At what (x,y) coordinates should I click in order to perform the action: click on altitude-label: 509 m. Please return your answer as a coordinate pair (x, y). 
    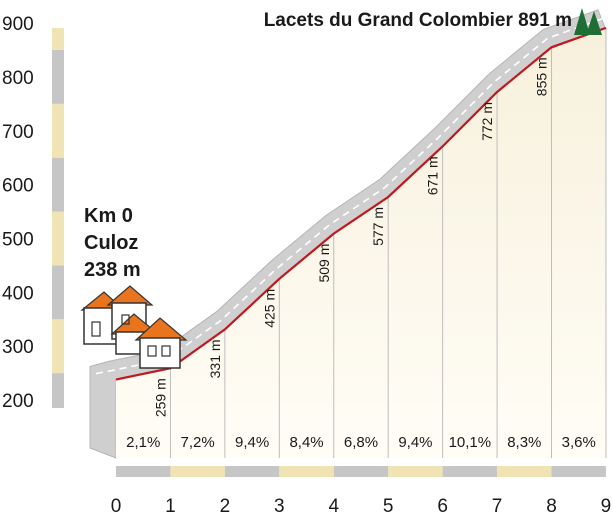
    Looking at the image, I should click on (324, 263).